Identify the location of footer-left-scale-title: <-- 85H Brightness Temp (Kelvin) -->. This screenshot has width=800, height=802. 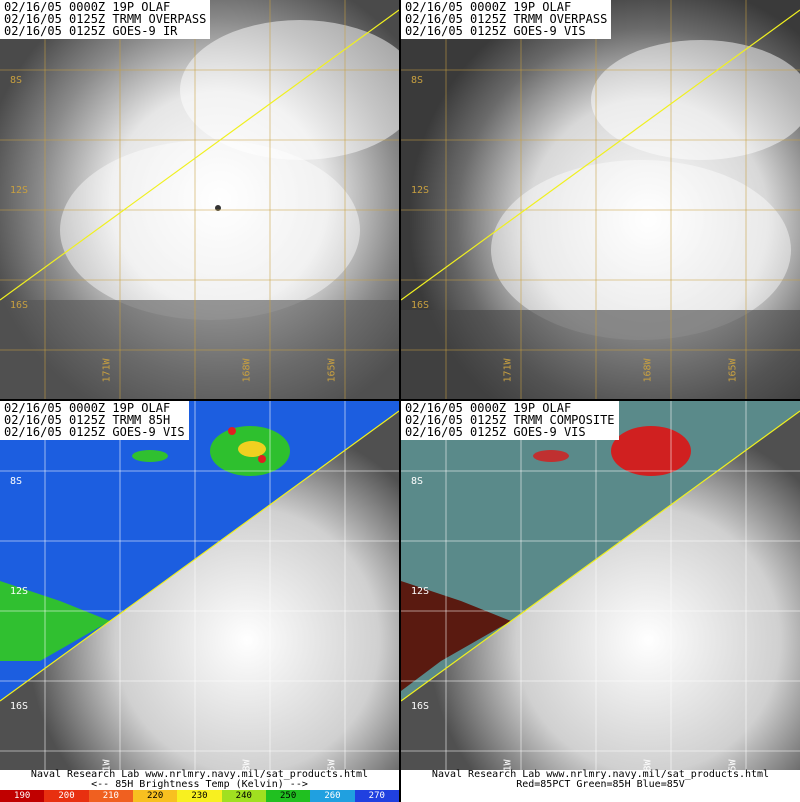
(199, 784).